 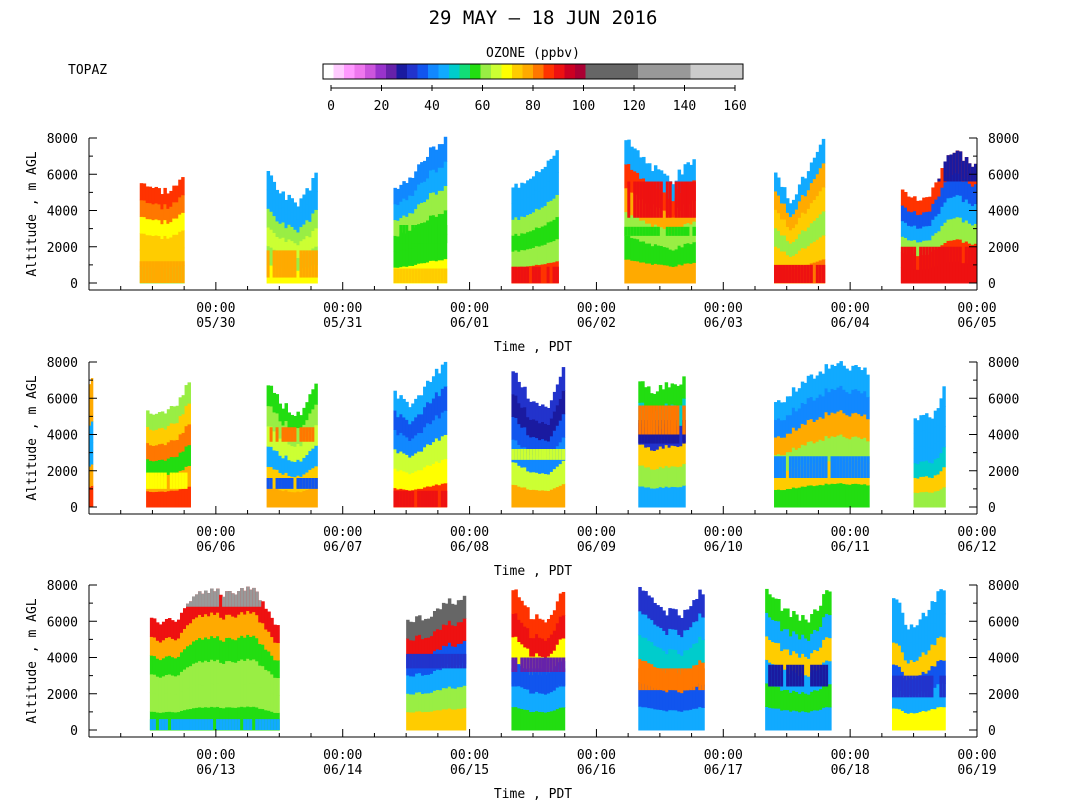 I want to click on x-axis-title: Time , PDT, so click(x=533, y=793).